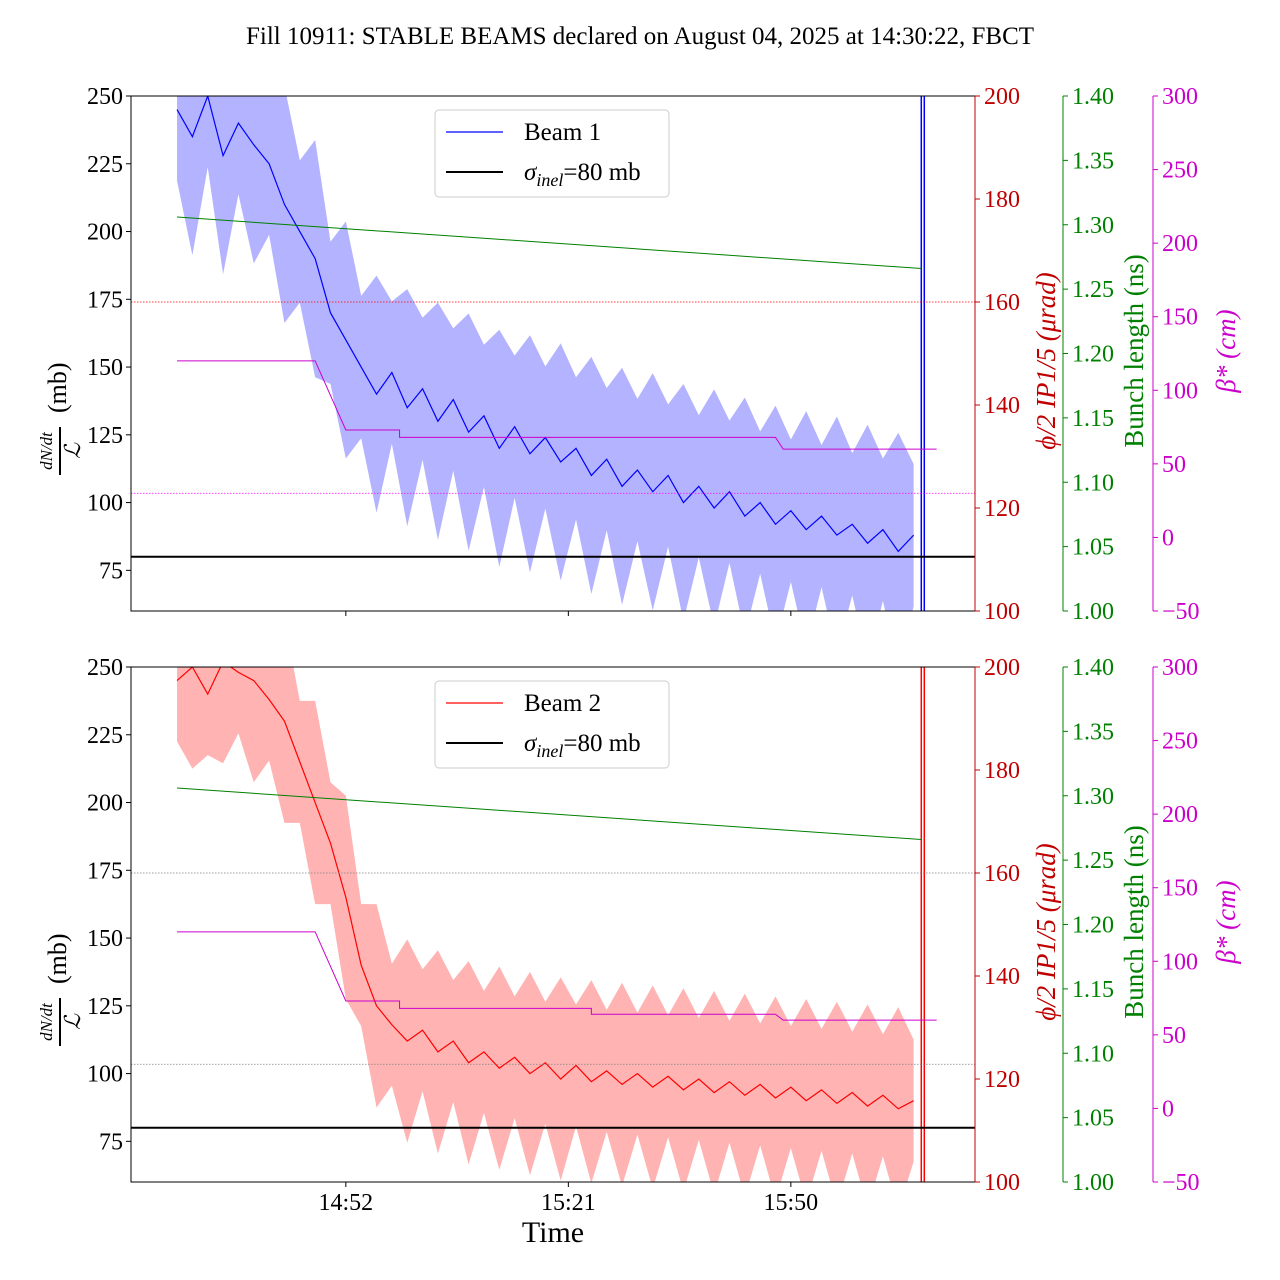 Image resolution: width=1280 pixels, height=1280 pixels. Describe the element at coordinates (552, 724) in the screenshot. I see `legend: Beam 2 σinel=80 mb` at that location.